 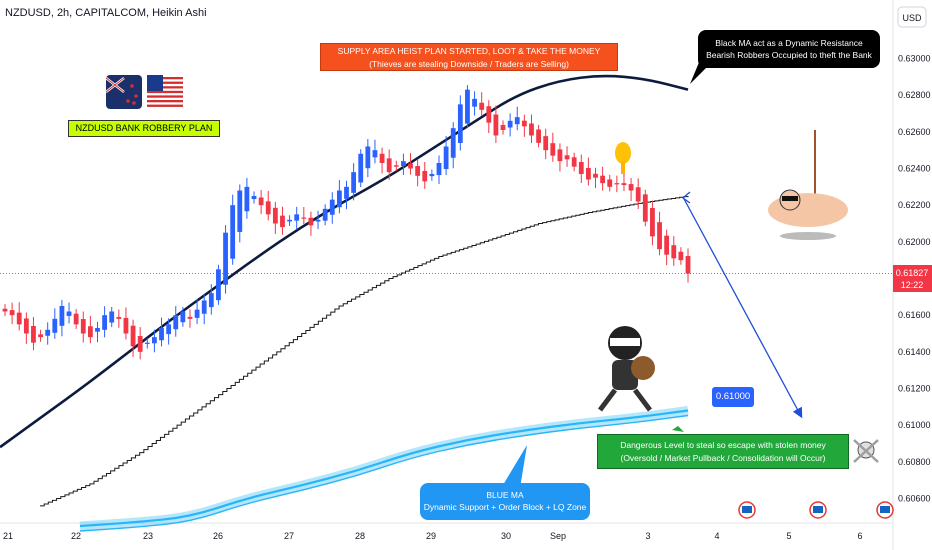 I want to click on price-tick: 0.60800, so click(x=914, y=462).